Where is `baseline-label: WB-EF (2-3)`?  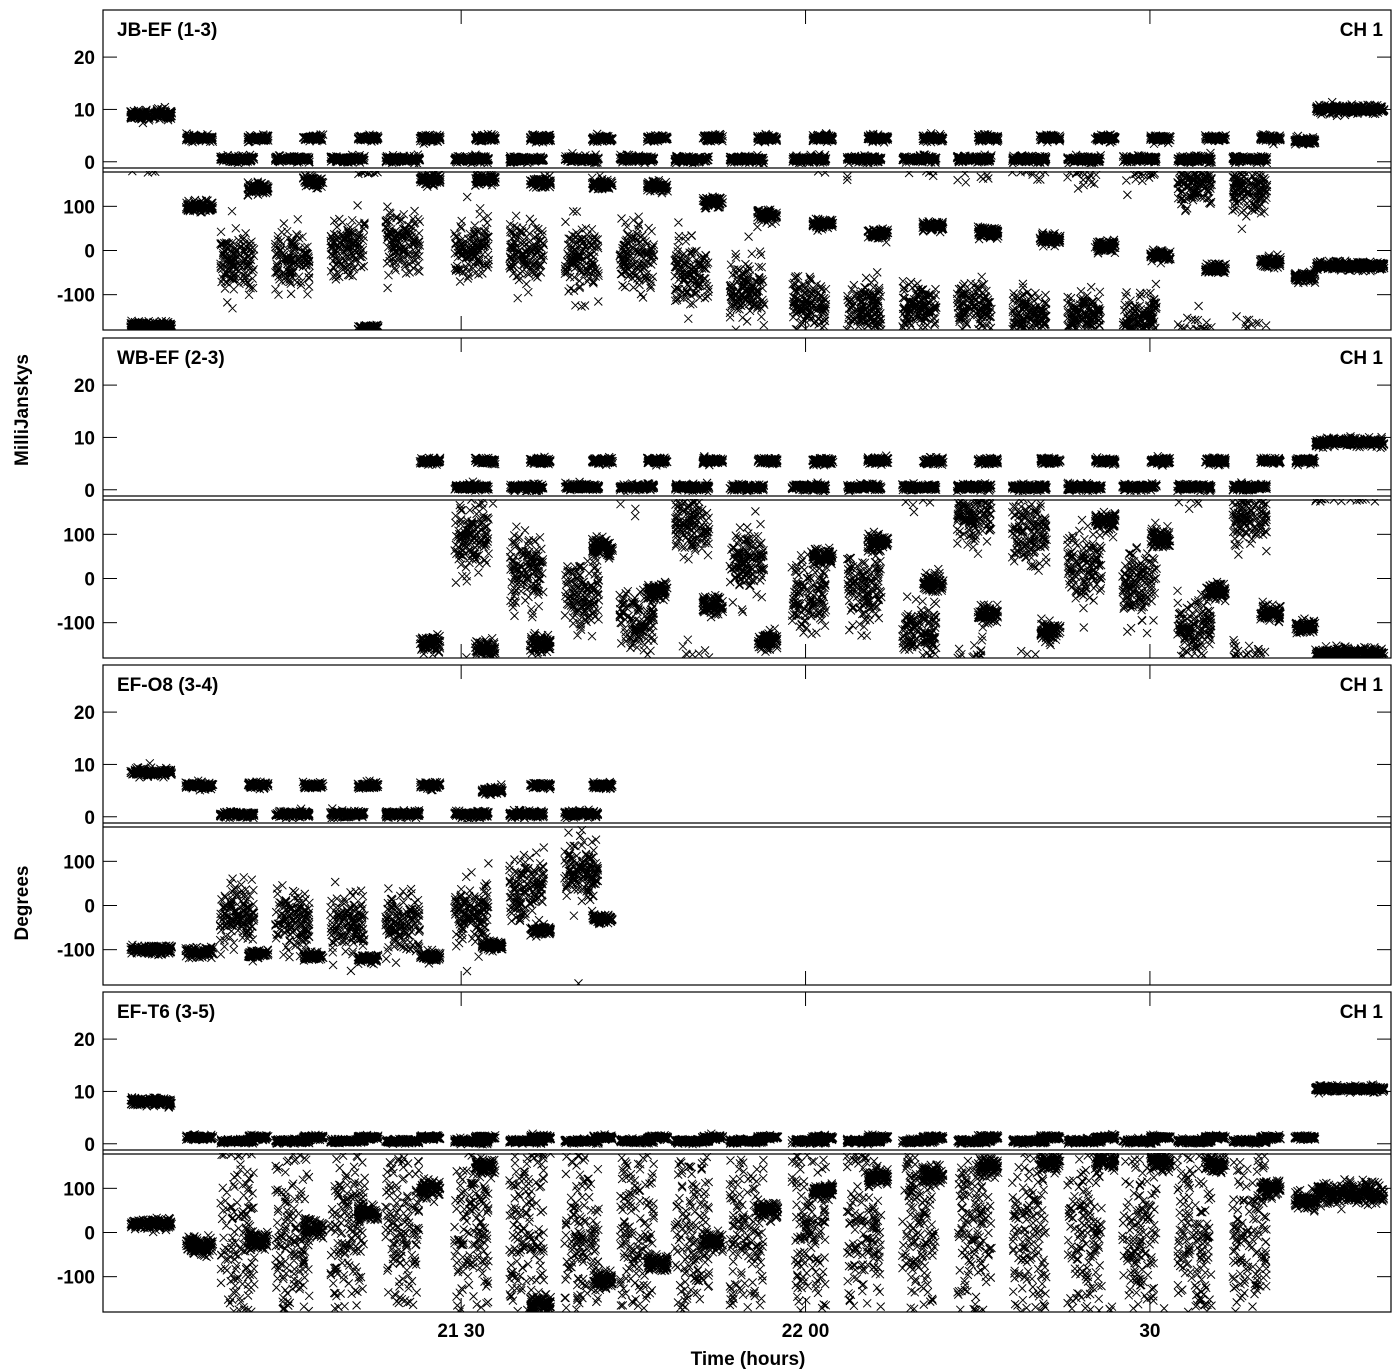 baseline-label: WB-EF (2-3) is located at coordinates (171, 358).